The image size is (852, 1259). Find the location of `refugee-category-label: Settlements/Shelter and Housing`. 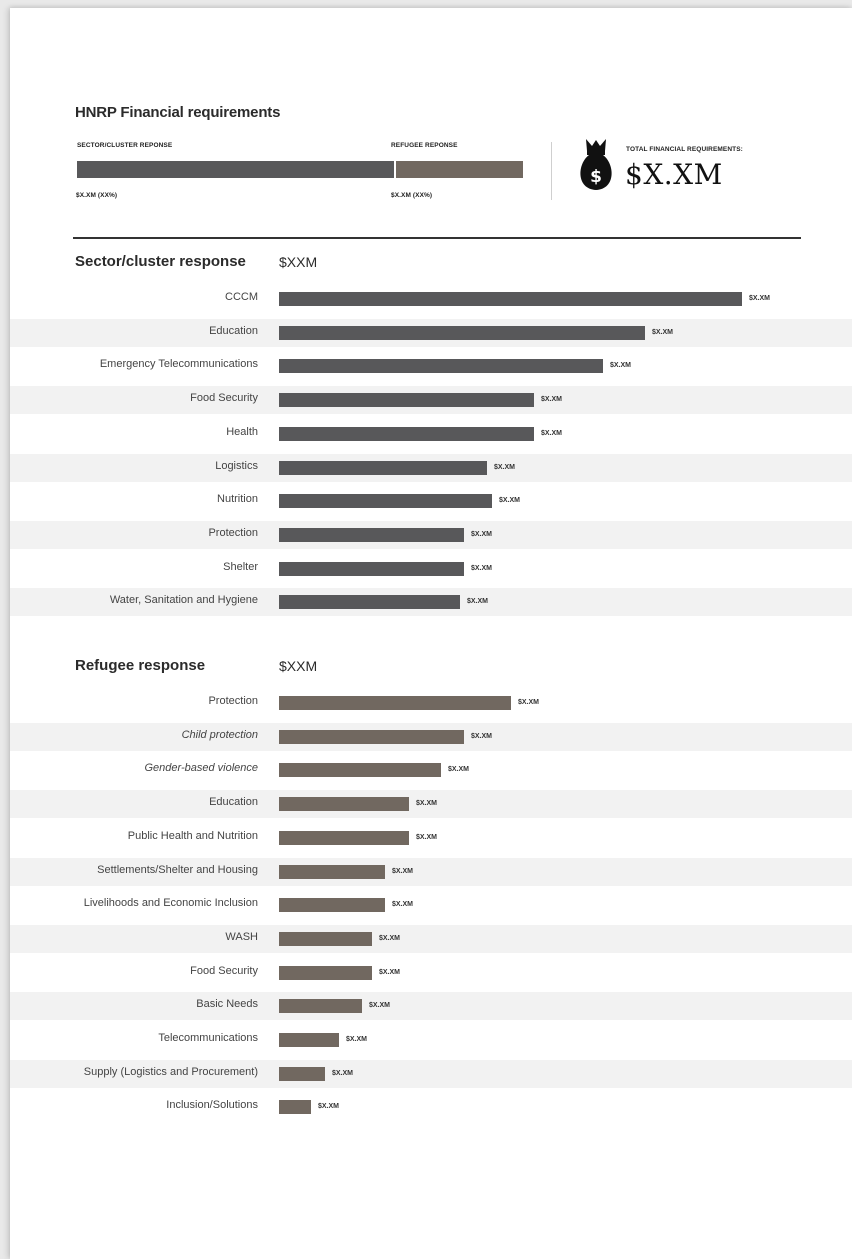

refugee-category-label: Settlements/Shelter and Housing is located at coordinates (177, 869).